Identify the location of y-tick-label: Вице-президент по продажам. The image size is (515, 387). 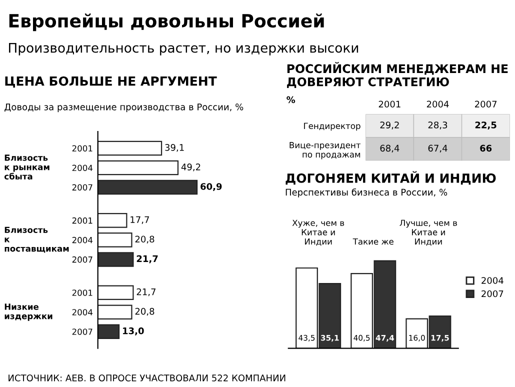
(325, 151).